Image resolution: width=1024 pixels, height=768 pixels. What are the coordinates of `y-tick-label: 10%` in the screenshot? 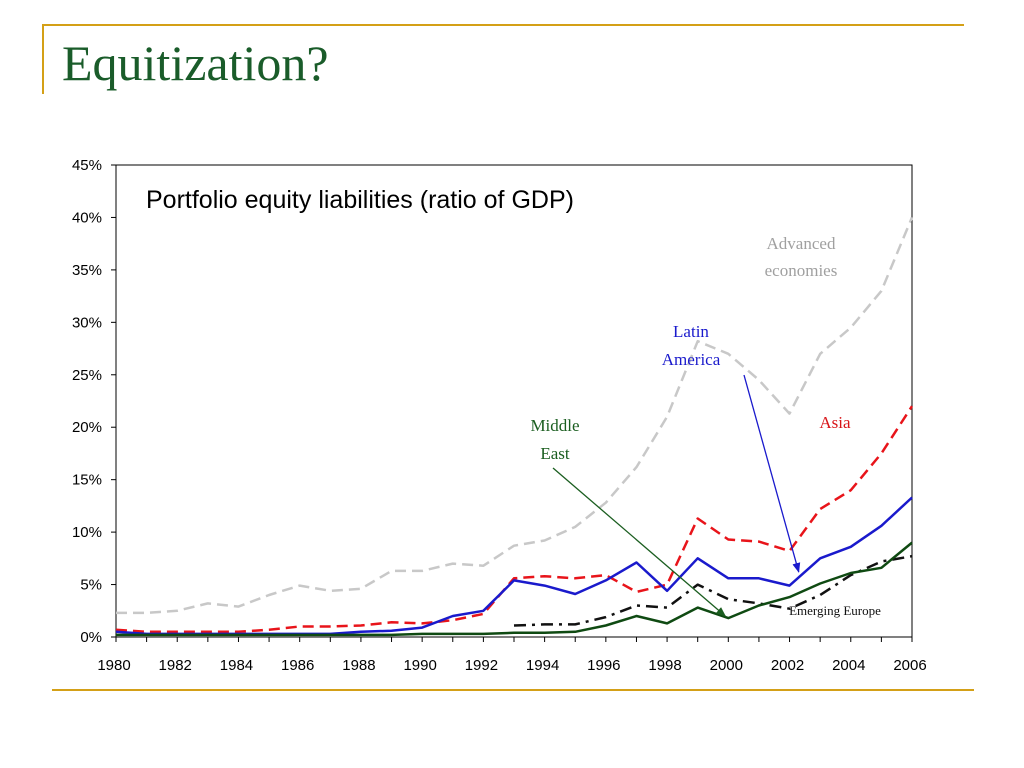 It's located at (87, 532).